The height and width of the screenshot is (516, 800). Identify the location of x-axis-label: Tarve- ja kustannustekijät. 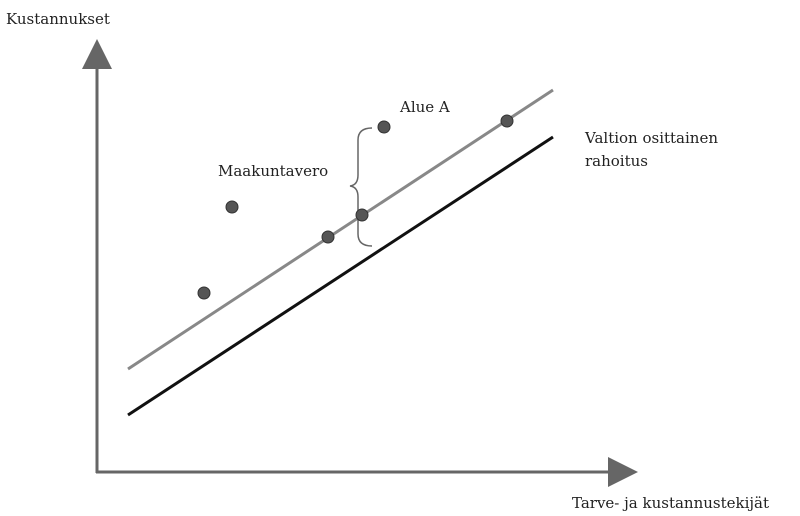
(670, 503).